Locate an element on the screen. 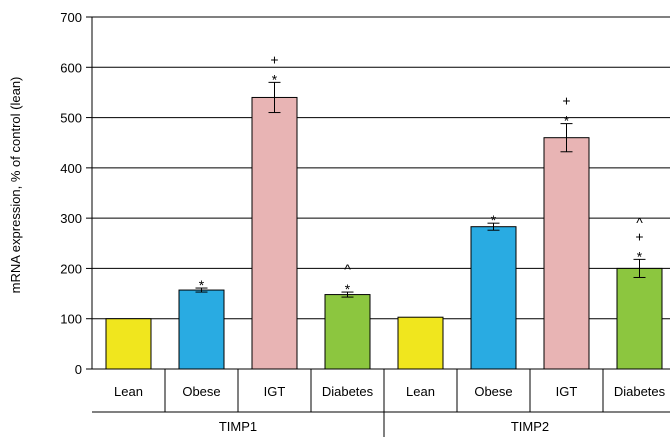  y-tick-label: 300 is located at coordinates (71, 218).